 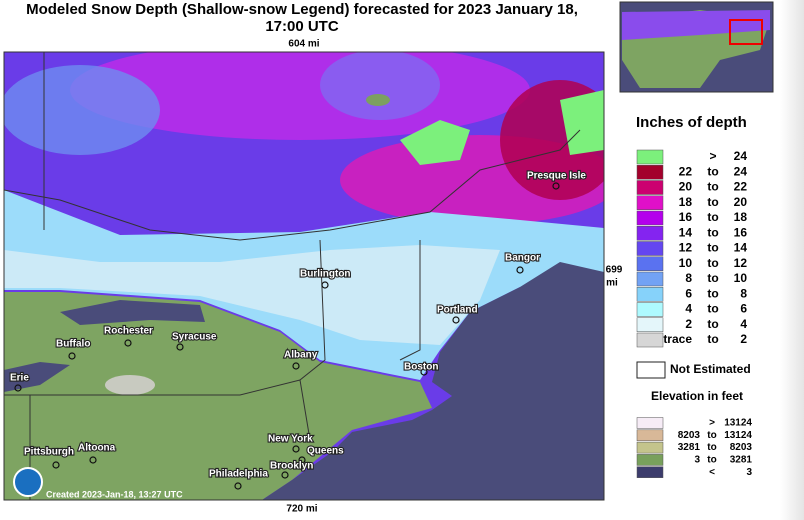 What do you see at coordinates (325, 451) in the screenshot?
I see `city-label: Queens` at bounding box center [325, 451].